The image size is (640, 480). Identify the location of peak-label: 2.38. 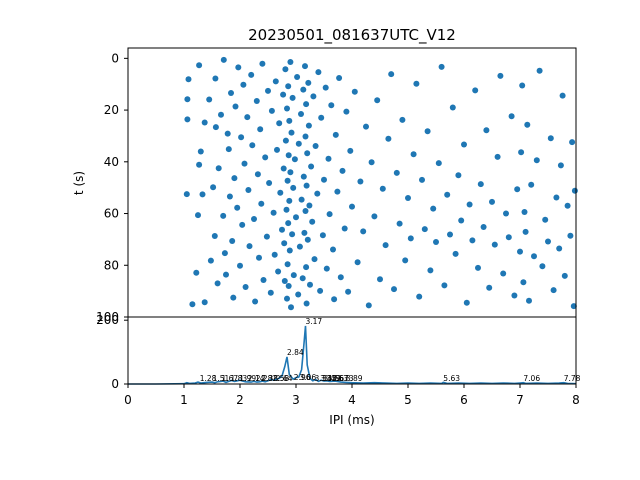
(269, 378).